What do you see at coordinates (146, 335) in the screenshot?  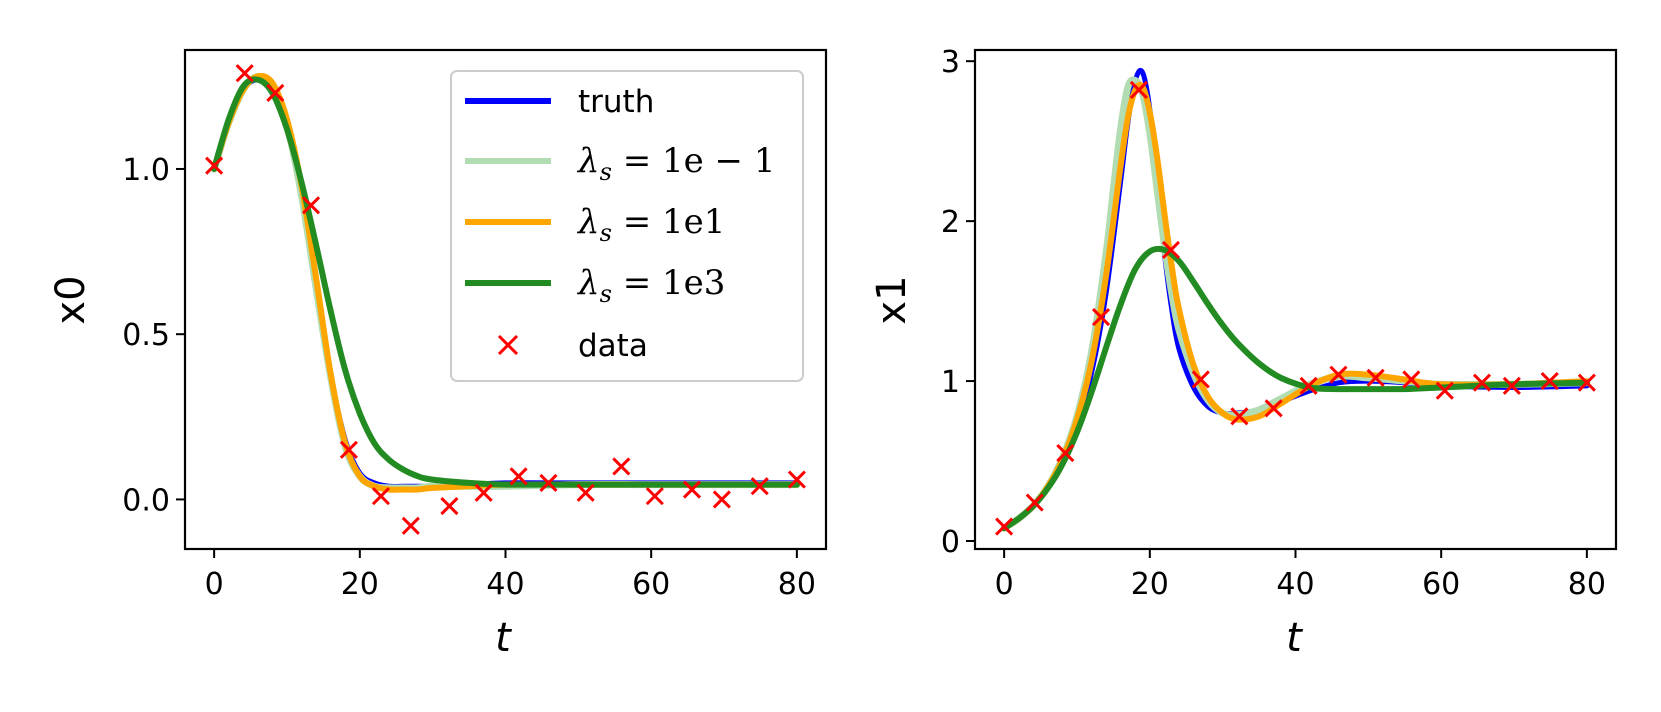 I see `x0-ytick-label-1: 0.5` at bounding box center [146, 335].